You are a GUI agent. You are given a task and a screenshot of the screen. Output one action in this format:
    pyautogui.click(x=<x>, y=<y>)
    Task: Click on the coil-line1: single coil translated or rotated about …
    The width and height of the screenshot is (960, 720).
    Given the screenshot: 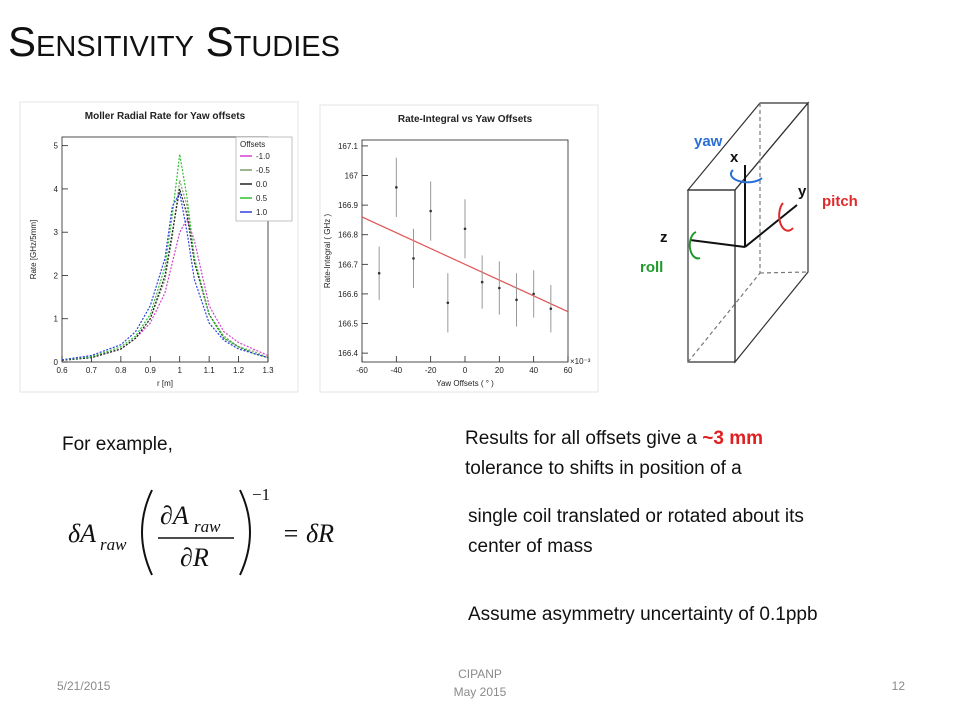 What is the action you would take?
    pyautogui.click(x=636, y=516)
    